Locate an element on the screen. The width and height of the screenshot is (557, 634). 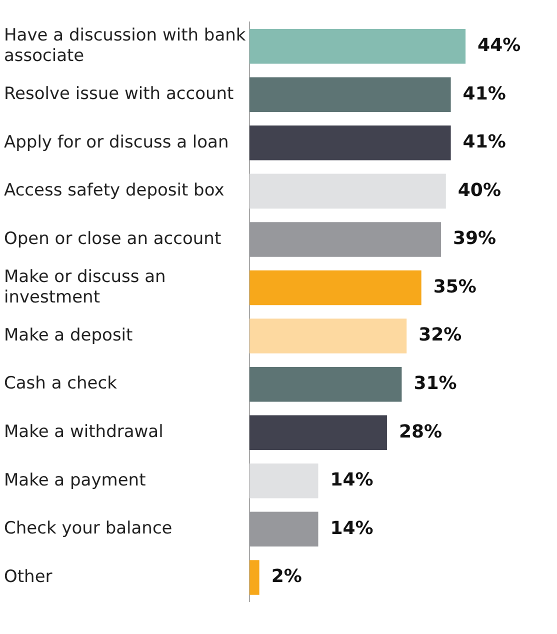
y-tick-label: Access safety deposit box is located at coordinates (114, 190).